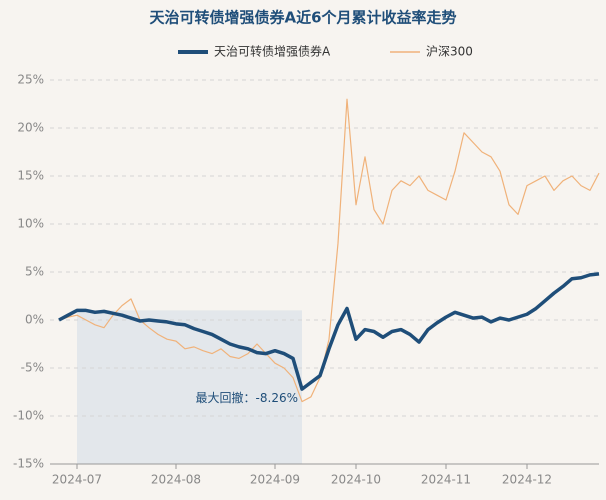 Image resolution: width=606 pixels, height=500 pixels. What do you see at coordinates (30, 224) in the screenshot?
I see `y-tick-label: 10%` at bounding box center [30, 224].